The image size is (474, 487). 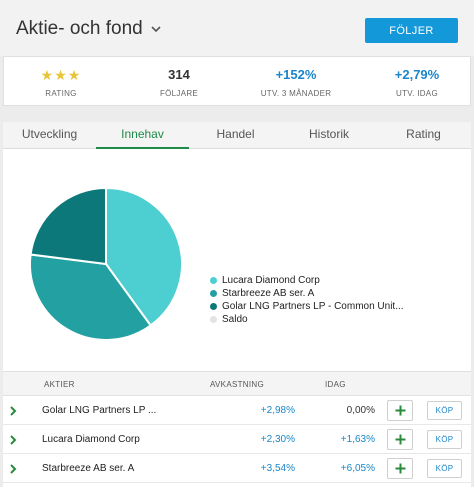 I want to click on table-header: AKTIER AVKASTNING IDAG, so click(x=237, y=384).